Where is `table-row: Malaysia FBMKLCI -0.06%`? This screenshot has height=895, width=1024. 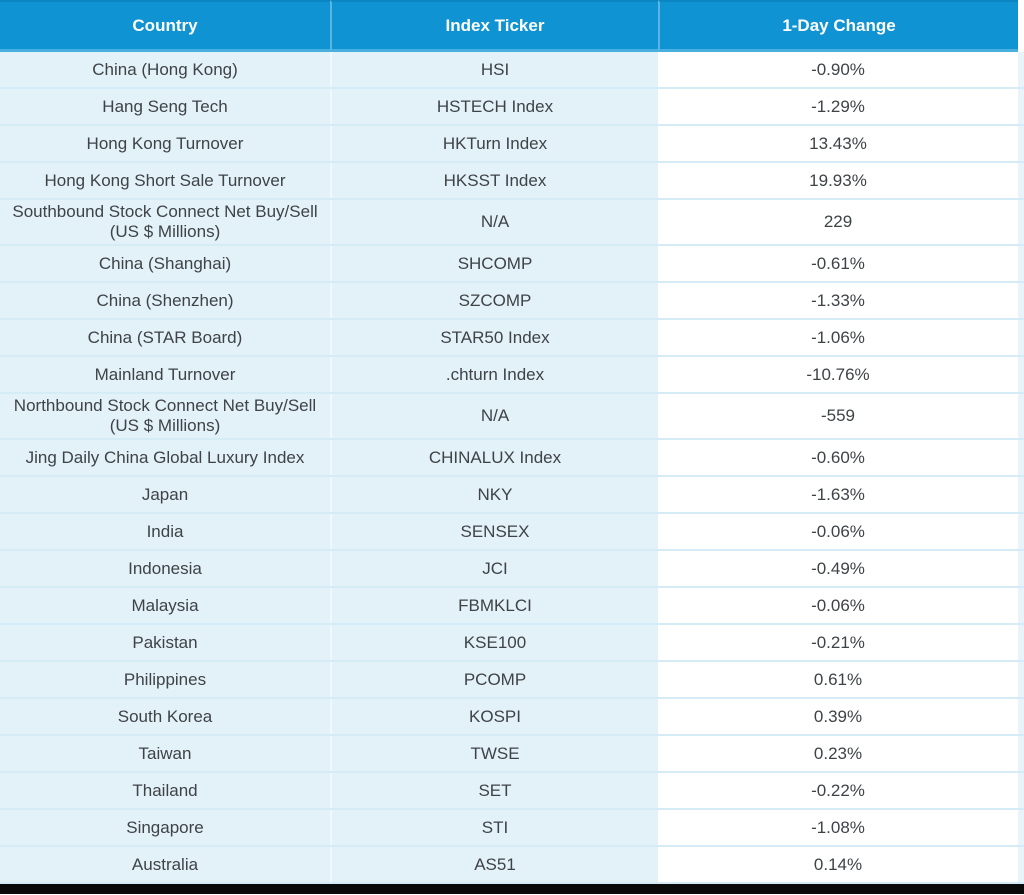
table-row: Malaysia FBMKLCI -0.06% is located at coordinates (512, 604).